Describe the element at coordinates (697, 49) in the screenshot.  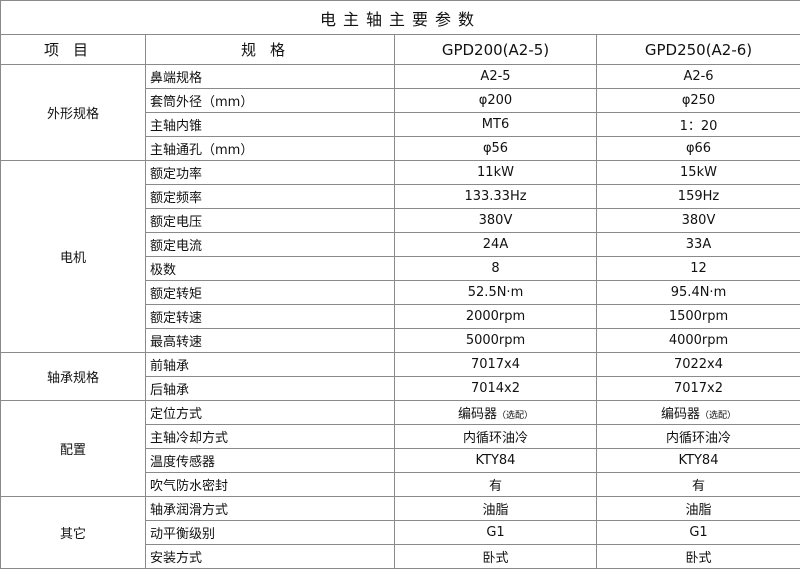
I see `header-model-b: GPD250(A2-6)` at that location.